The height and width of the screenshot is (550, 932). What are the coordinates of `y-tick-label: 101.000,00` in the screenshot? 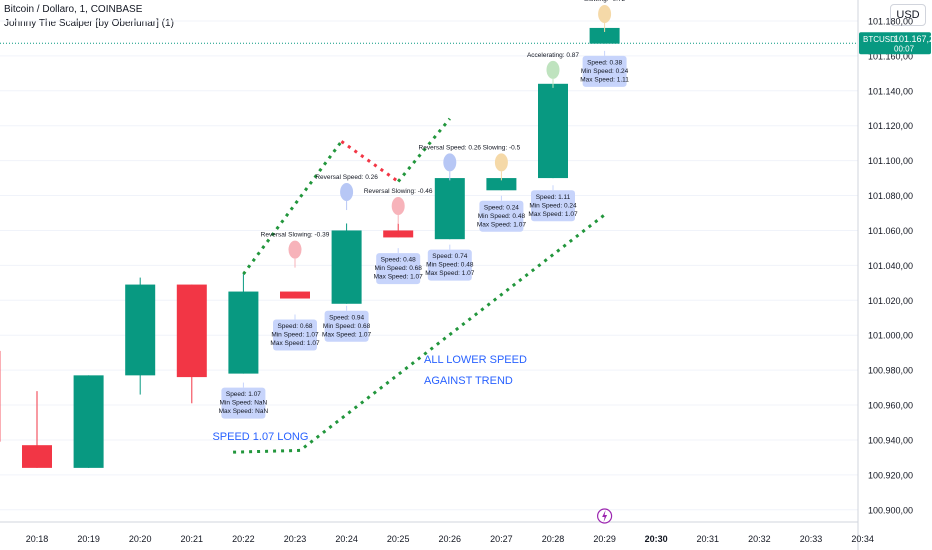 It's located at (890, 336).